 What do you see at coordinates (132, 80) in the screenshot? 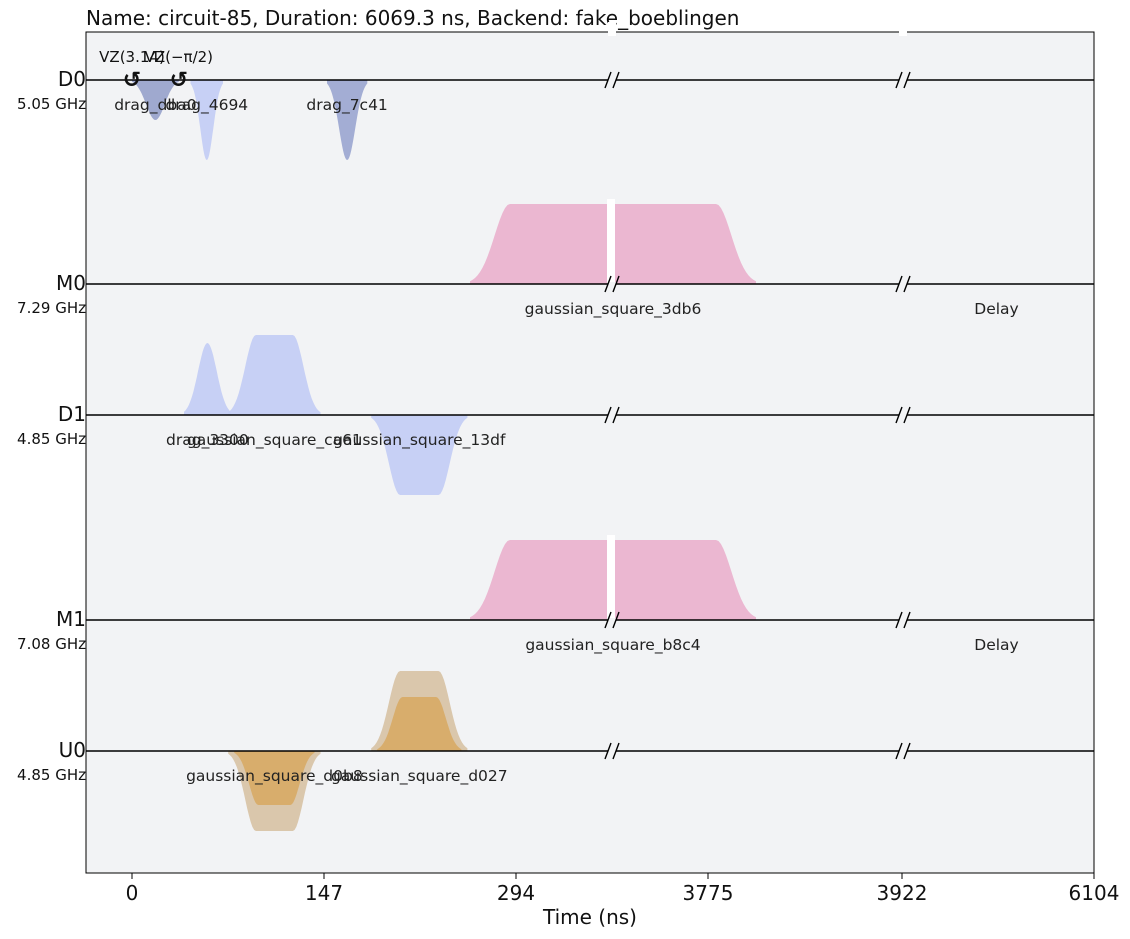
I see `frame-change-symbol-0: ↺` at bounding box center [132, 80].